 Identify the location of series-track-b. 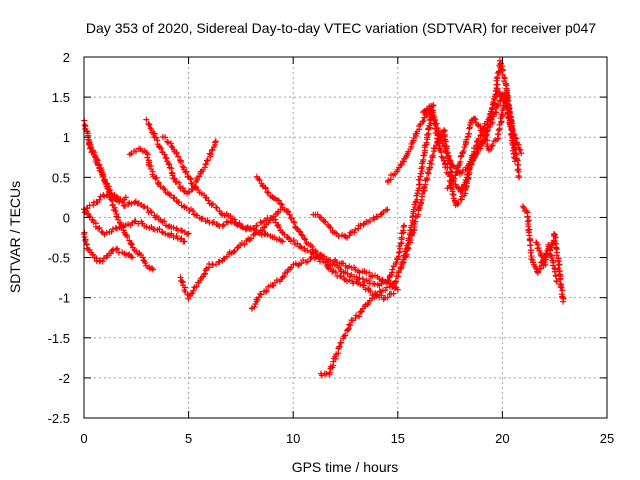
(134, 225).